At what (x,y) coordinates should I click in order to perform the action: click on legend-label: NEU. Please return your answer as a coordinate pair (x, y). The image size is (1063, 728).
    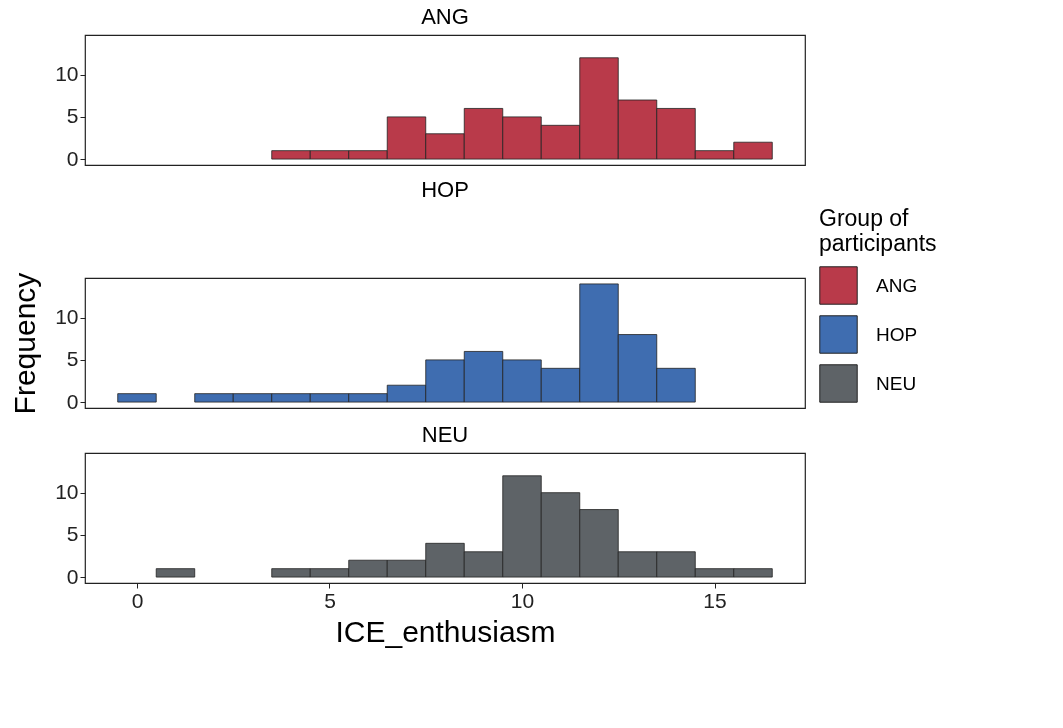
    Looking at the image, I should click on (896, 383).